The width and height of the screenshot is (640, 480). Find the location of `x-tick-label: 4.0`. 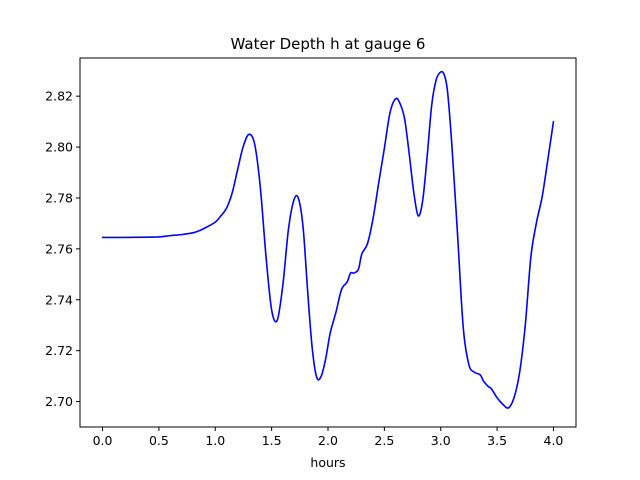

x-tick-label: 4.0 is located at coordinates (554, 440).